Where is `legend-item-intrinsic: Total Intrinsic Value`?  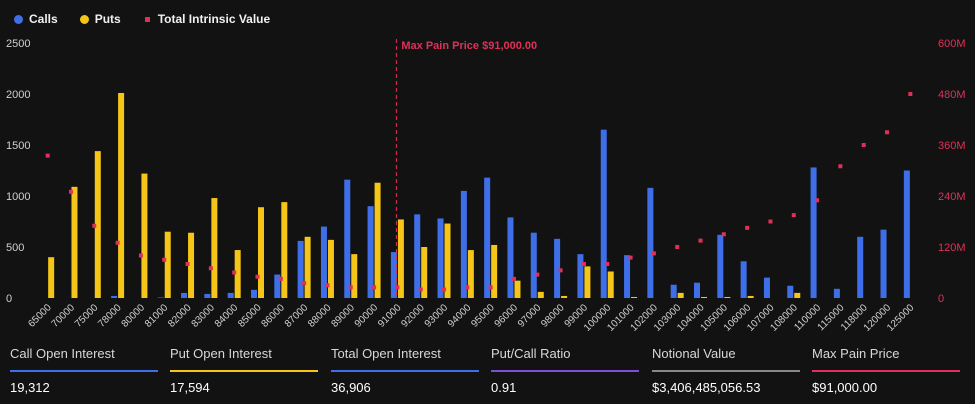
legend-item-intrinsic: Total Intrinsic Value is located at coordinates (206, 19).